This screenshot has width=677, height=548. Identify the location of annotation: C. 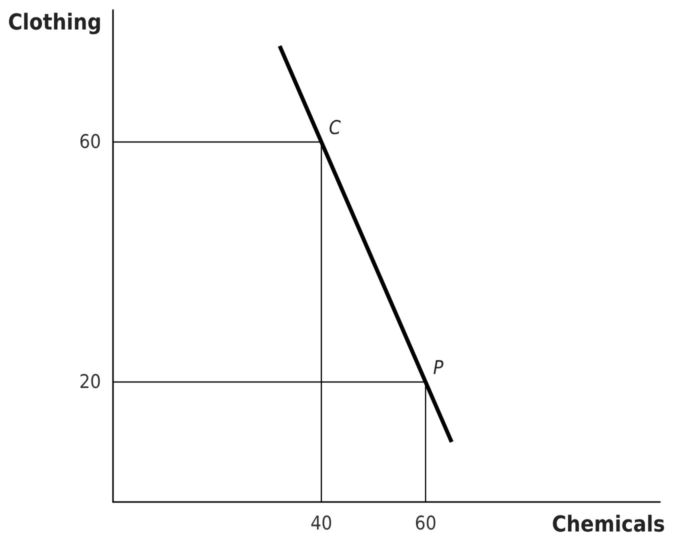
(334, 128).